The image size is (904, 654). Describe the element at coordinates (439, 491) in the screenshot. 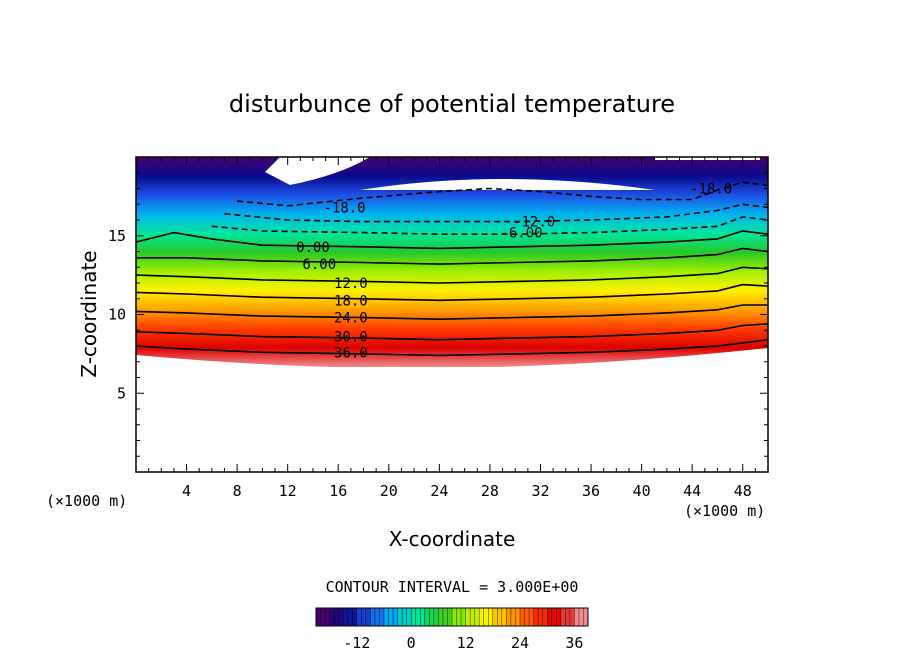

I see `x-tick-label: 24` at that location.